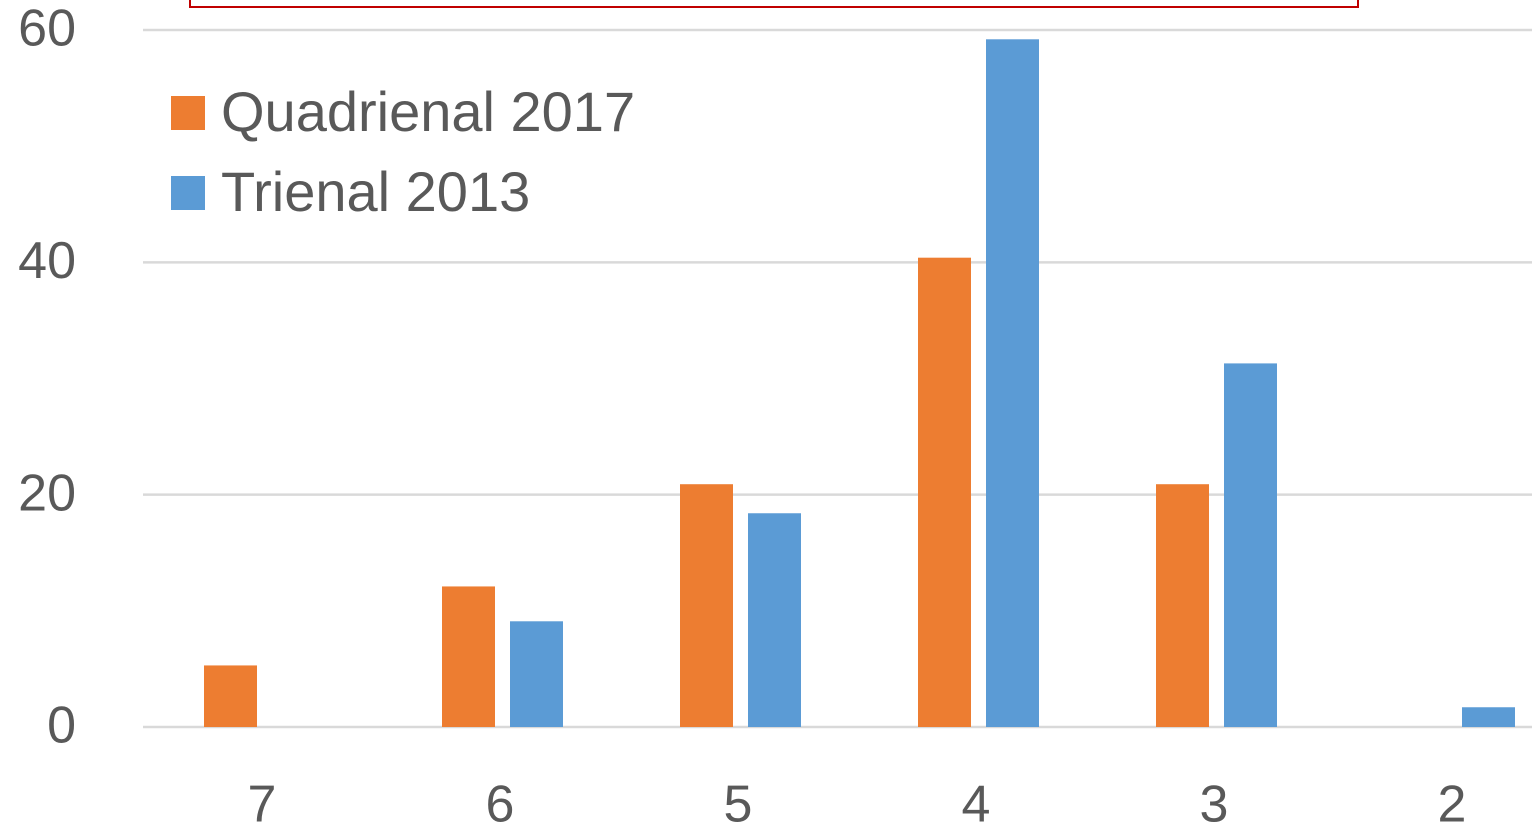  What do you see at coordinates (47, 261) in the screenshot?
I see `y-tick-label: 40` at bounding box center [47, 261].